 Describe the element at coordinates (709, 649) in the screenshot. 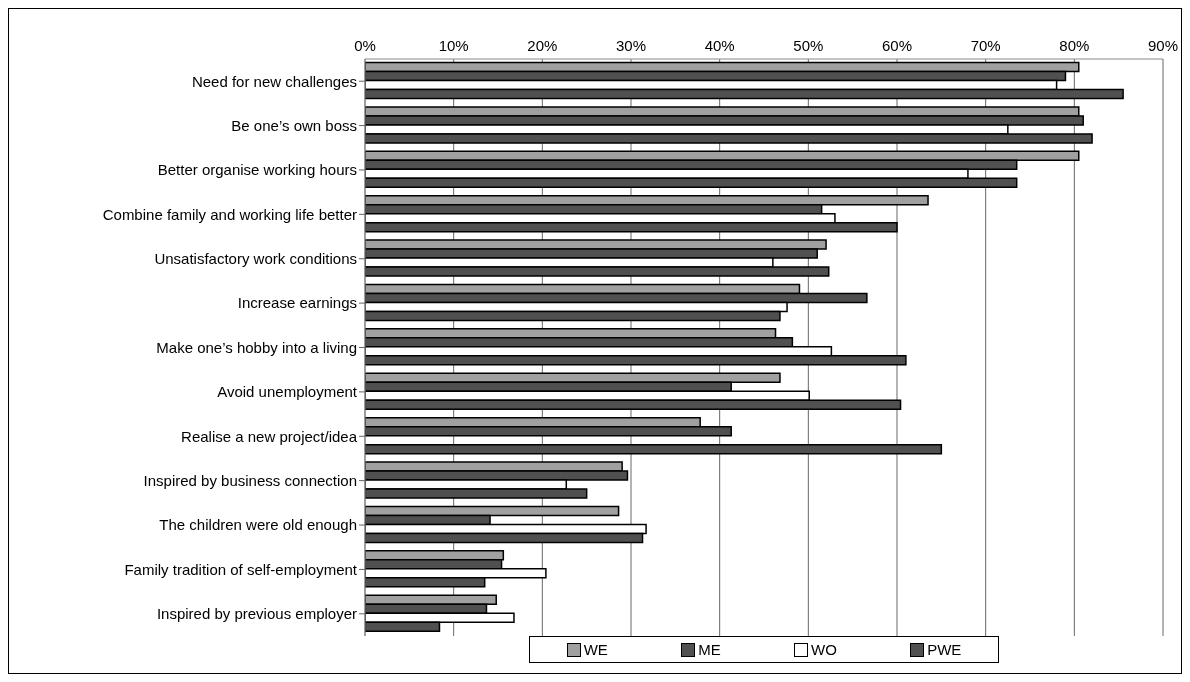

I see `legend-label: ME` at that location.